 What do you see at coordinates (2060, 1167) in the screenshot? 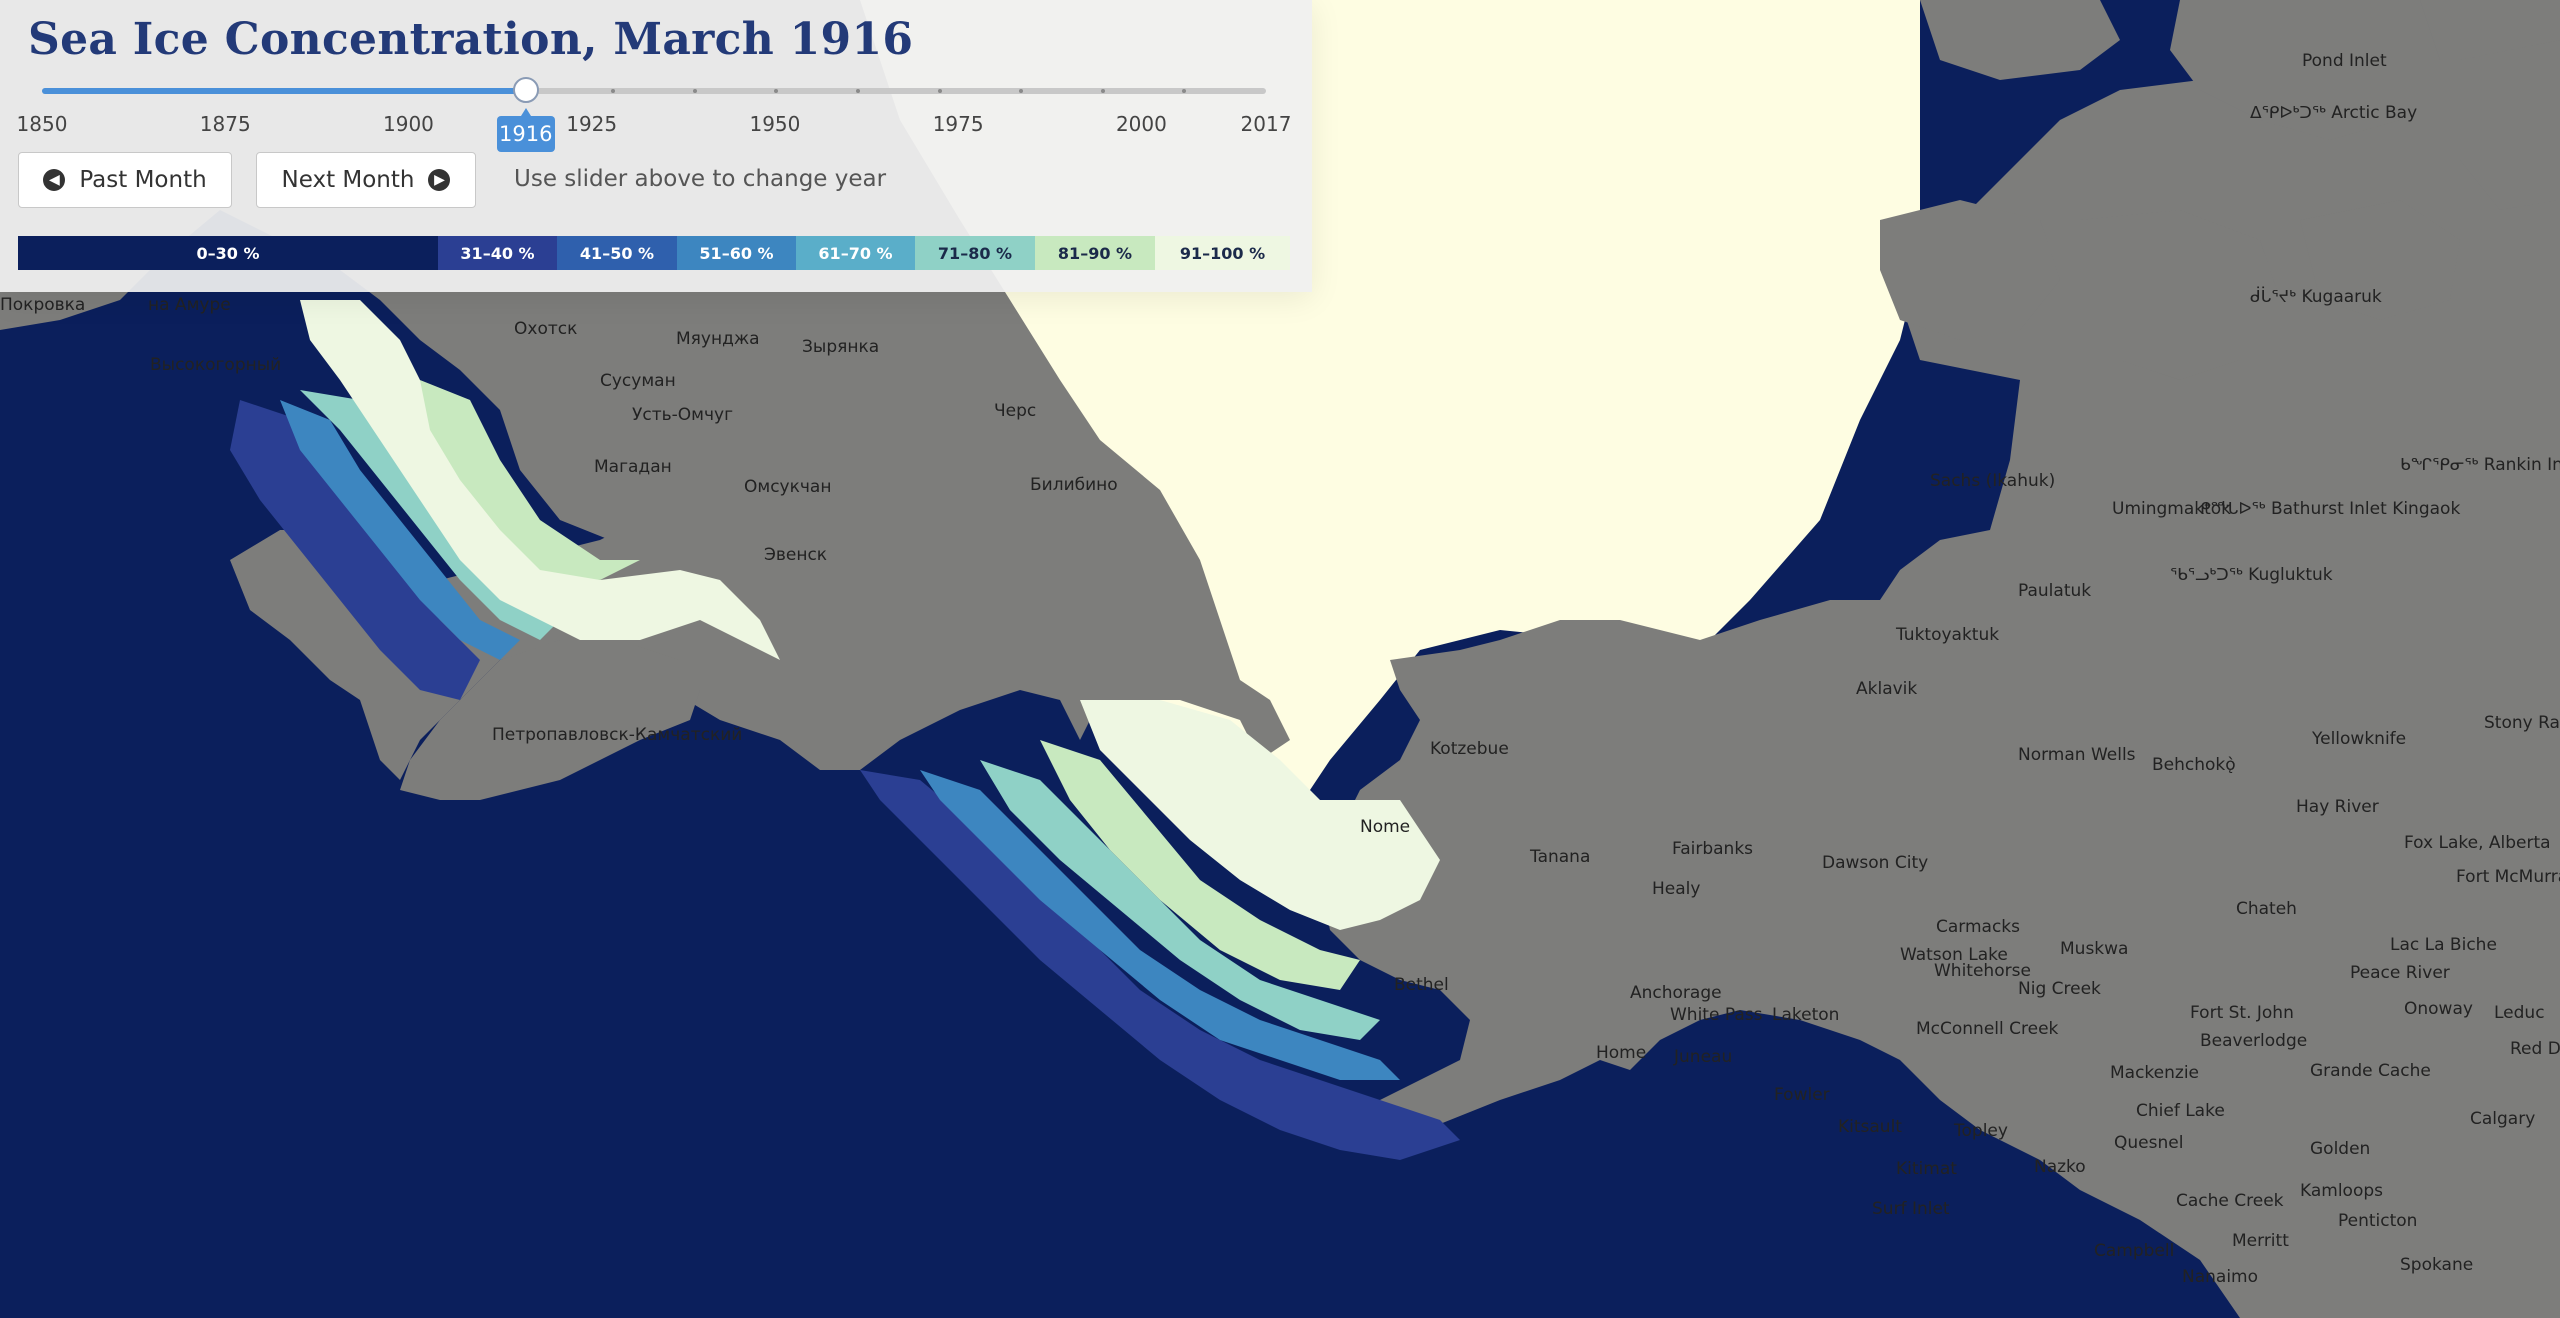
I see `label-nazko: Nazko` at bounding box center [2060, 1167].